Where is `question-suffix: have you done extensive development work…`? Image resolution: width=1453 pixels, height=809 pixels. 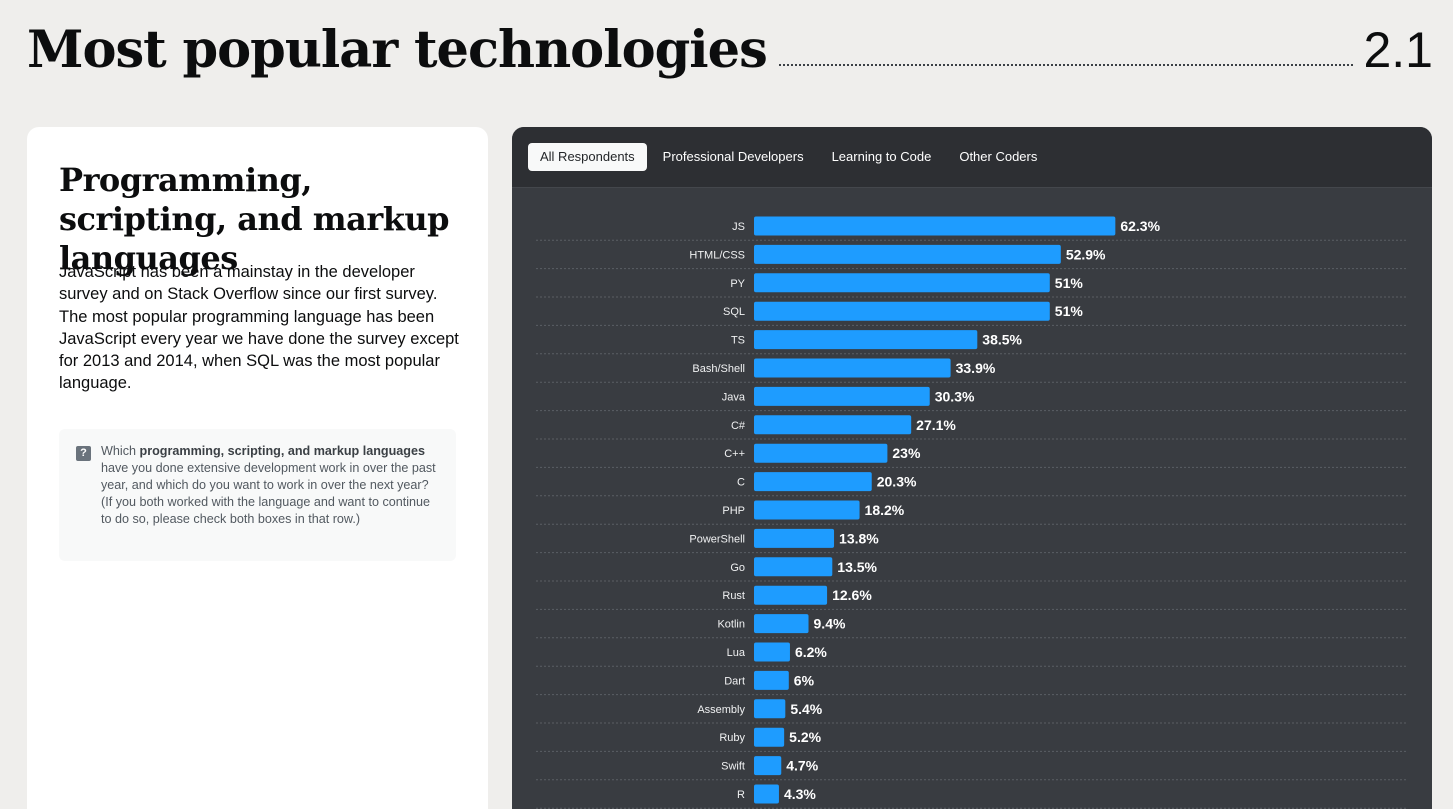
question-suffix: have you done extensive development work… is located at coordinates (268, 493).